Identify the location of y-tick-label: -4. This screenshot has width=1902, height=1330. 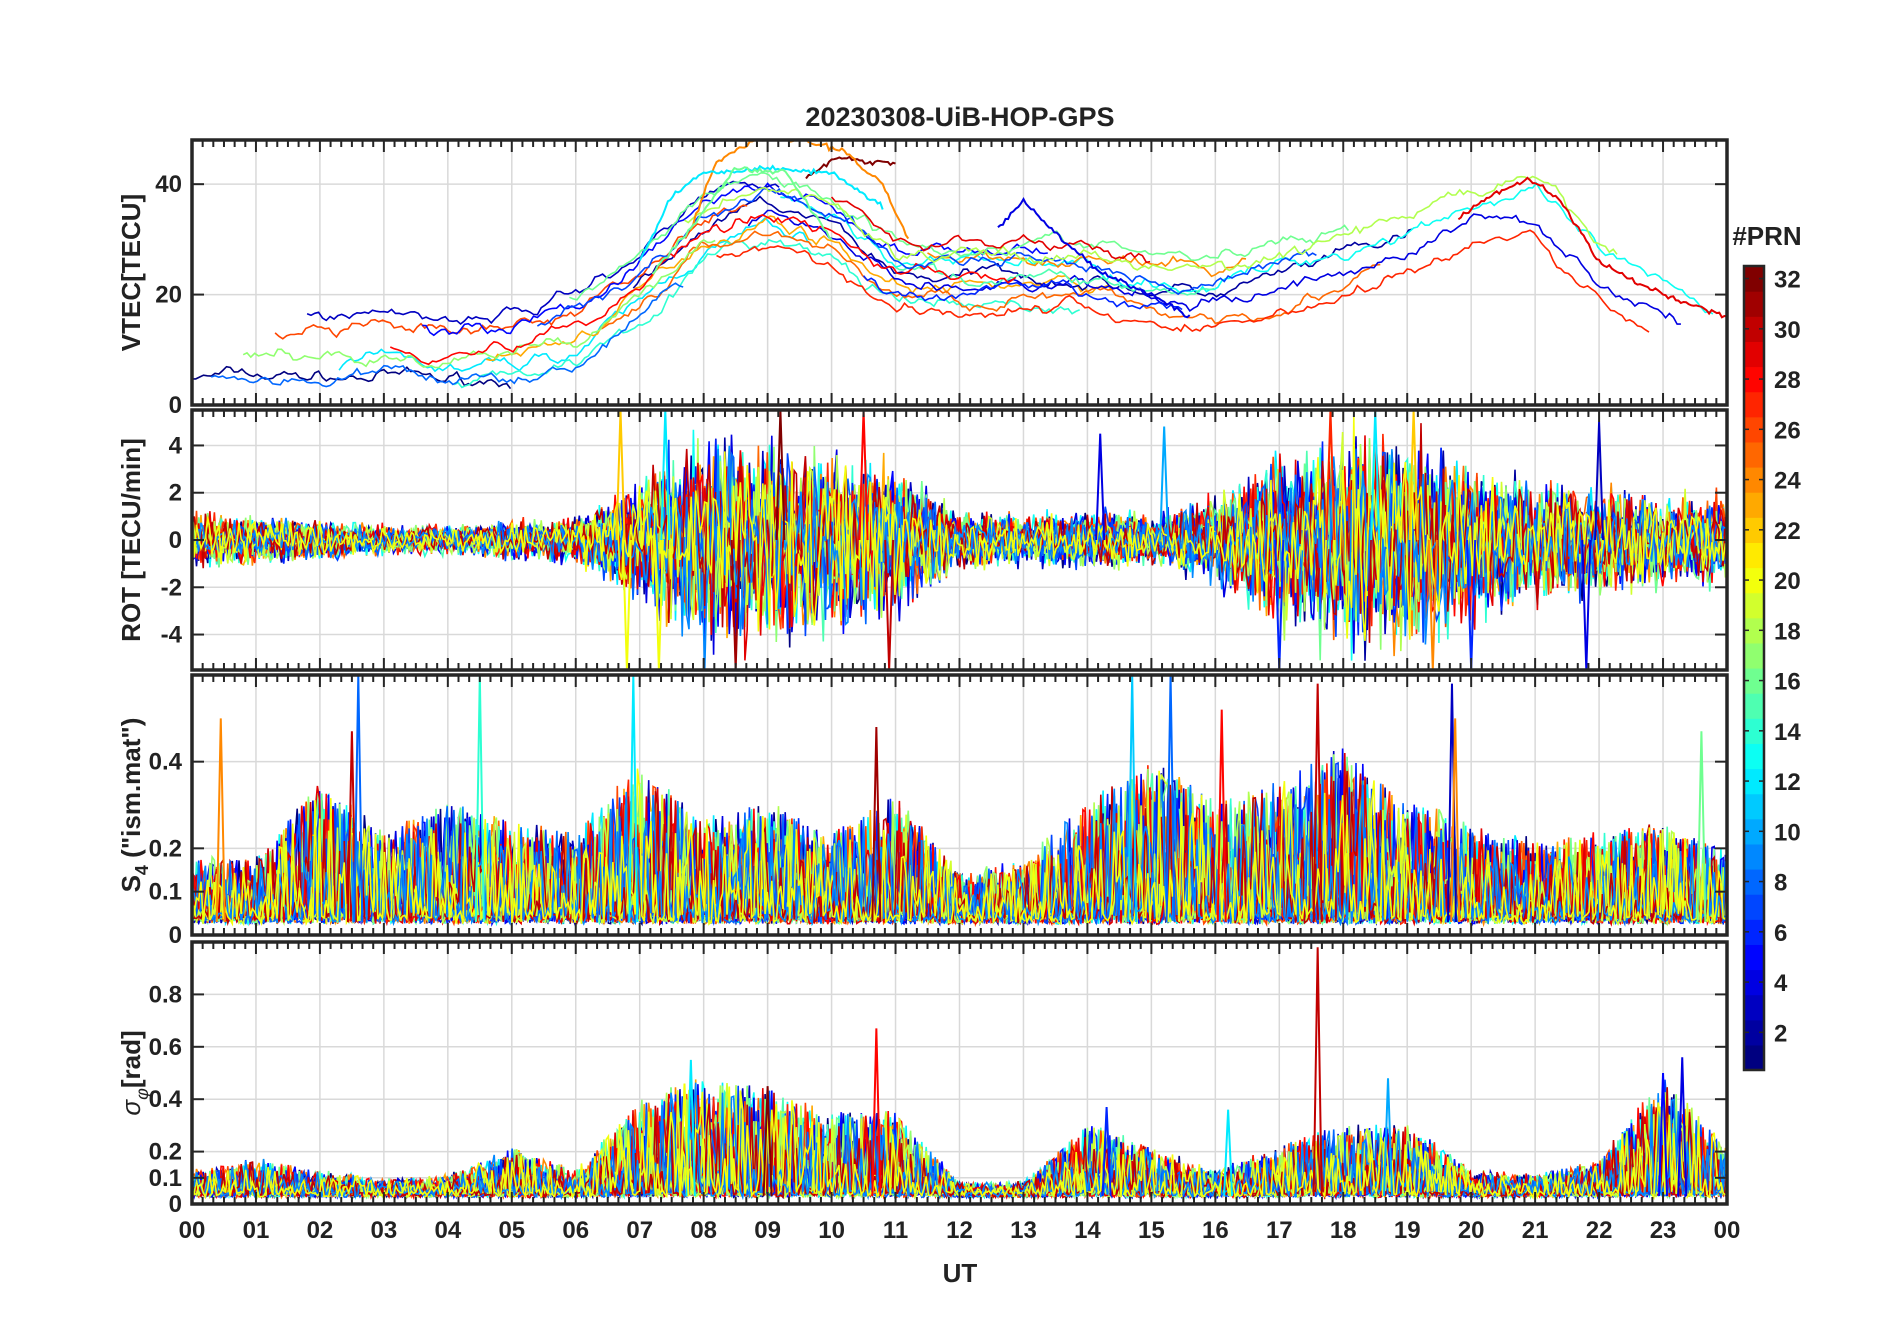
(172, 635).